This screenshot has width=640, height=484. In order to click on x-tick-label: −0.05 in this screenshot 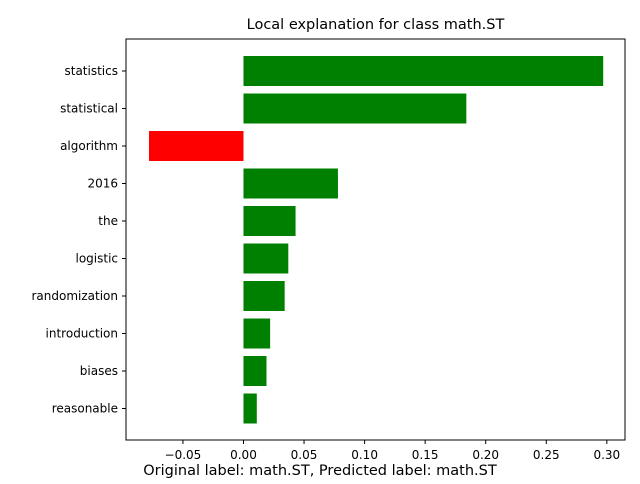, I will do `click(183, 455)`.